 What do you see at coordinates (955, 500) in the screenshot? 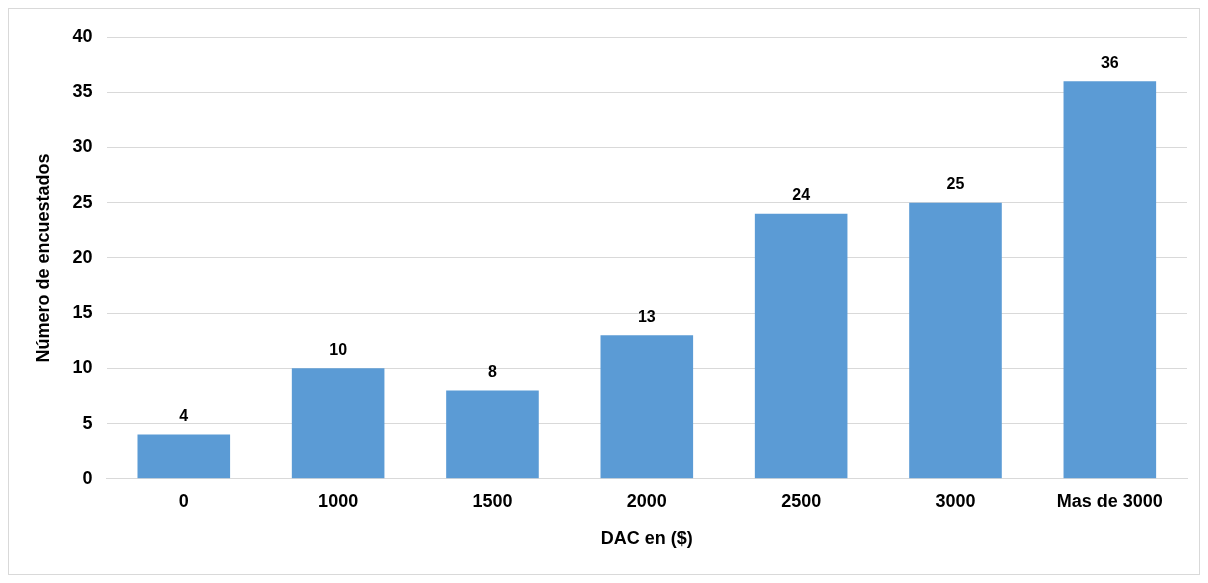
I see `x-tick-label: 3000` at bounding box center [955, 500].